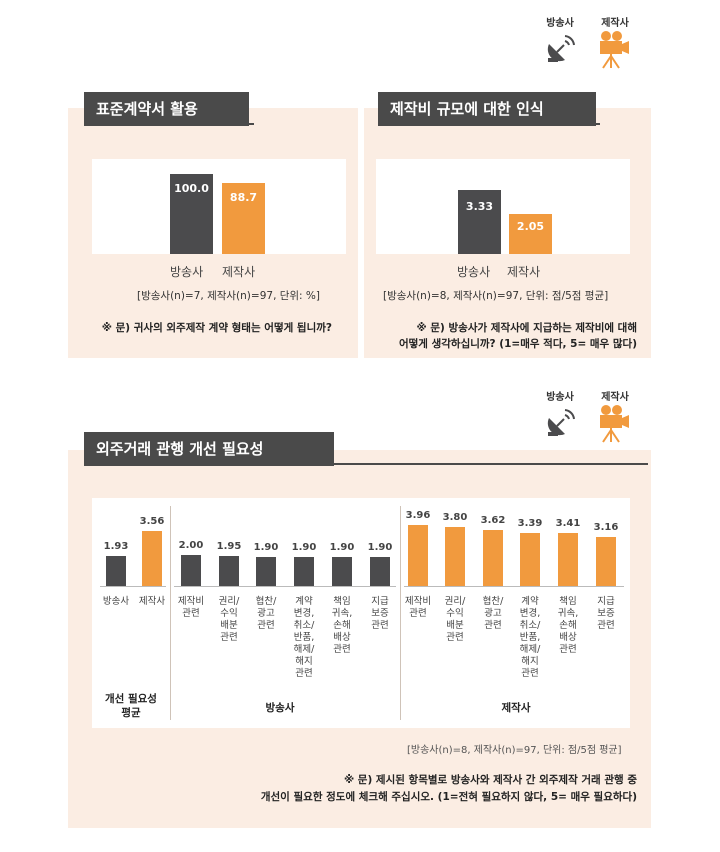 The height and width of the screenshot is (852, 720). What do you see at coordinates (380, 613) in the screenshot?
I see `broadcaster-item-category: 지급 보증 관련` at bounding box center [380, 613].